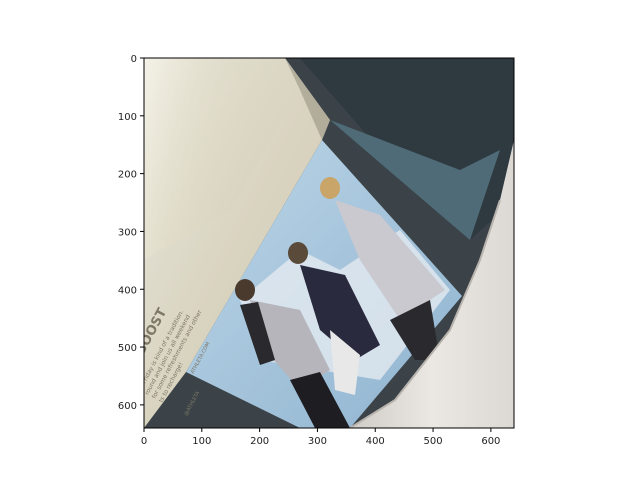 The image size is (640, 480). What do you see at coordinates (317, 441) in the screenshot?
I see `x-tick-label: 300` at bounding box center [317, 441].